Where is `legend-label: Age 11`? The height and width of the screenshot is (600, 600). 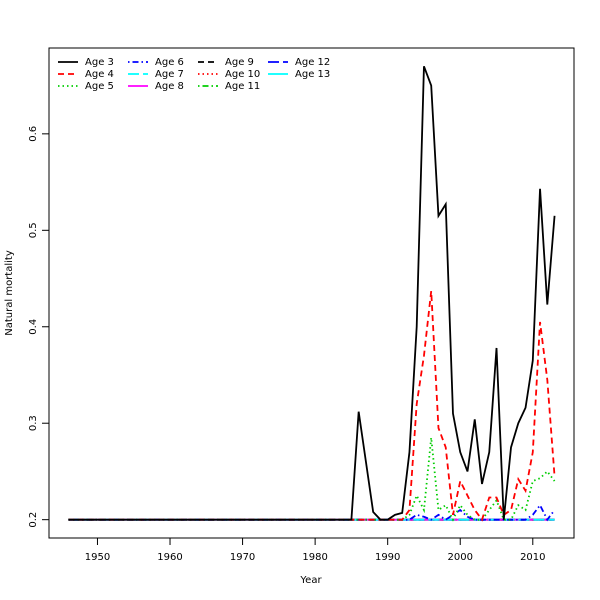
legend-label: Age 11 is located at coordinates (242, 86).